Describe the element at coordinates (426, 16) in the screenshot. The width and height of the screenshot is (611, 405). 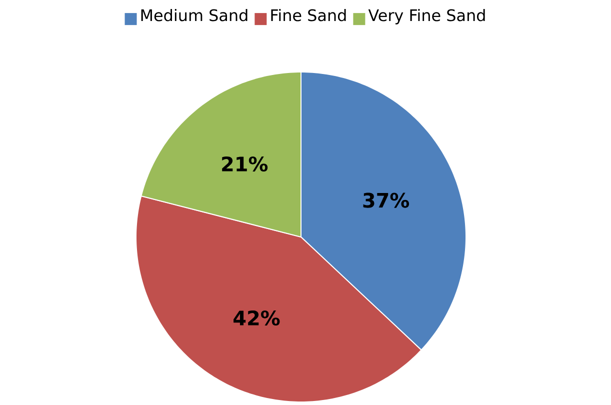
I see `legend-label: Very Fine Sand` at that location.